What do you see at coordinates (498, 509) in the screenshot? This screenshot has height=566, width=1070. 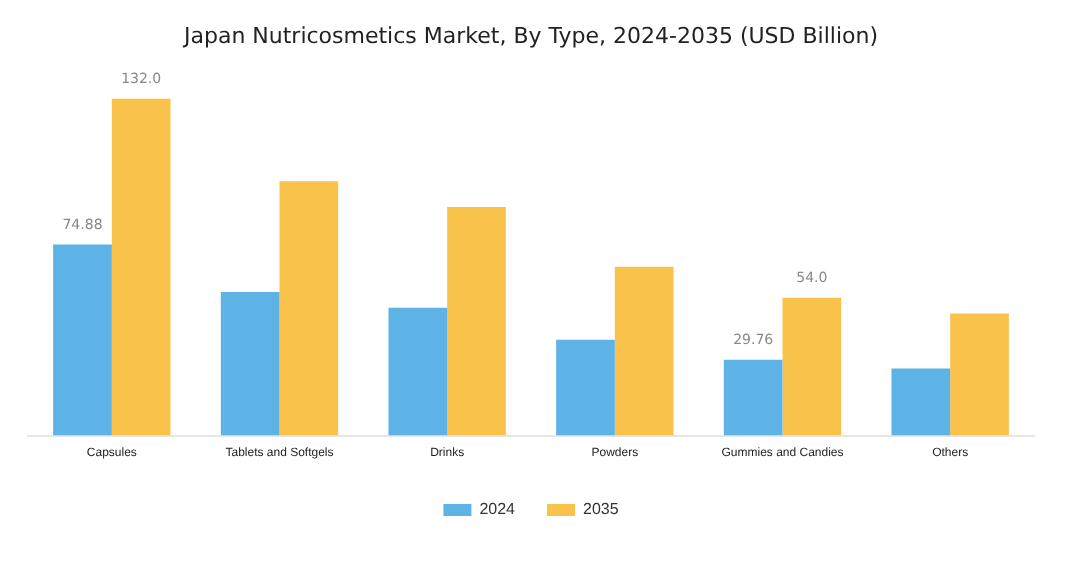 I see `legend-label: 2024` at bounding box center [498, 509].